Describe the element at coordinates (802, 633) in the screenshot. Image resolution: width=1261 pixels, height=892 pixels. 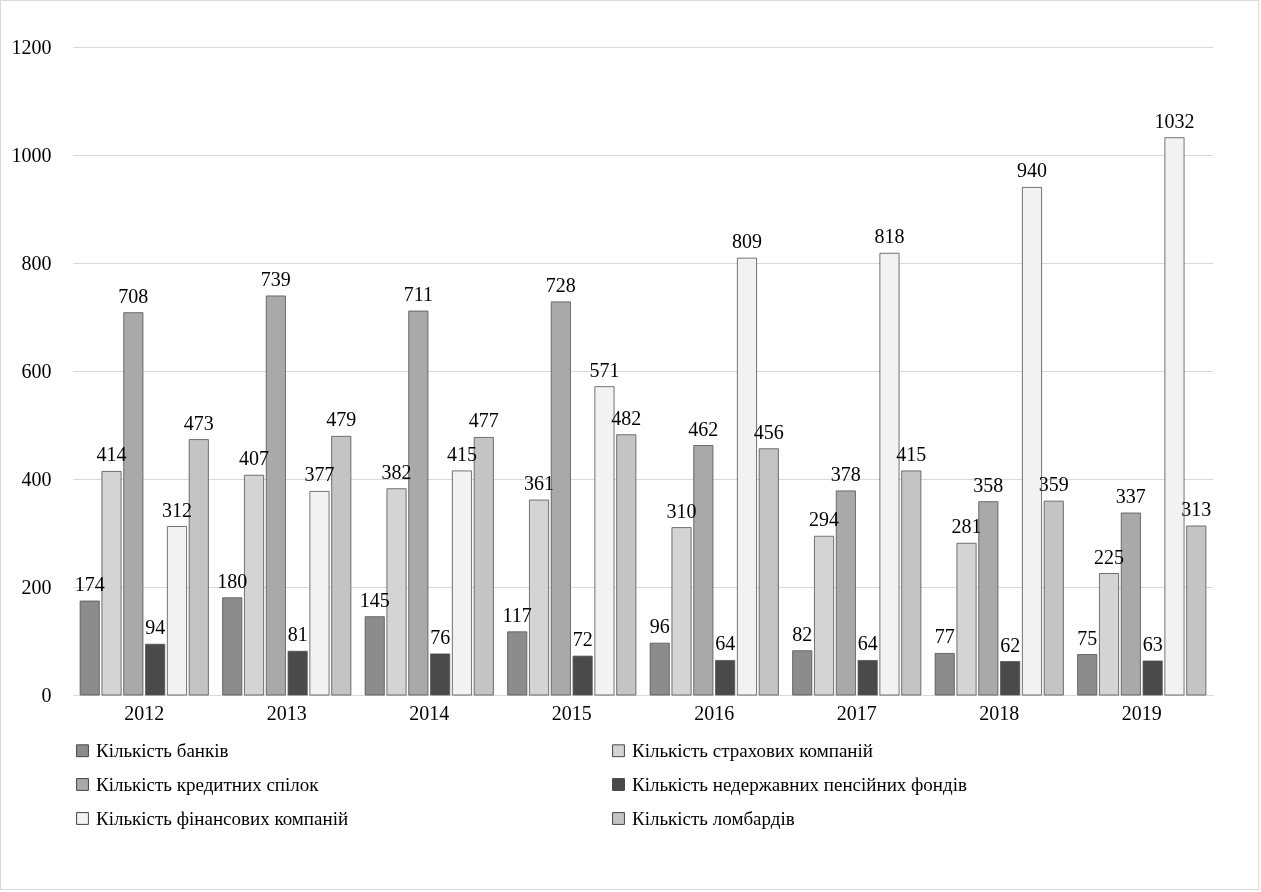
I see `data-label: 82` at that location.